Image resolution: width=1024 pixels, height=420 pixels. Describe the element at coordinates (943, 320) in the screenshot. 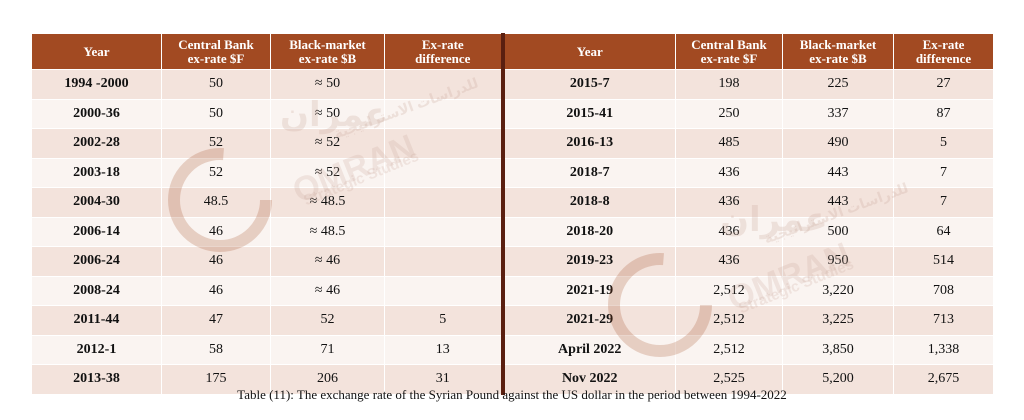

I see `rate-difference-cell: 713` at that location.